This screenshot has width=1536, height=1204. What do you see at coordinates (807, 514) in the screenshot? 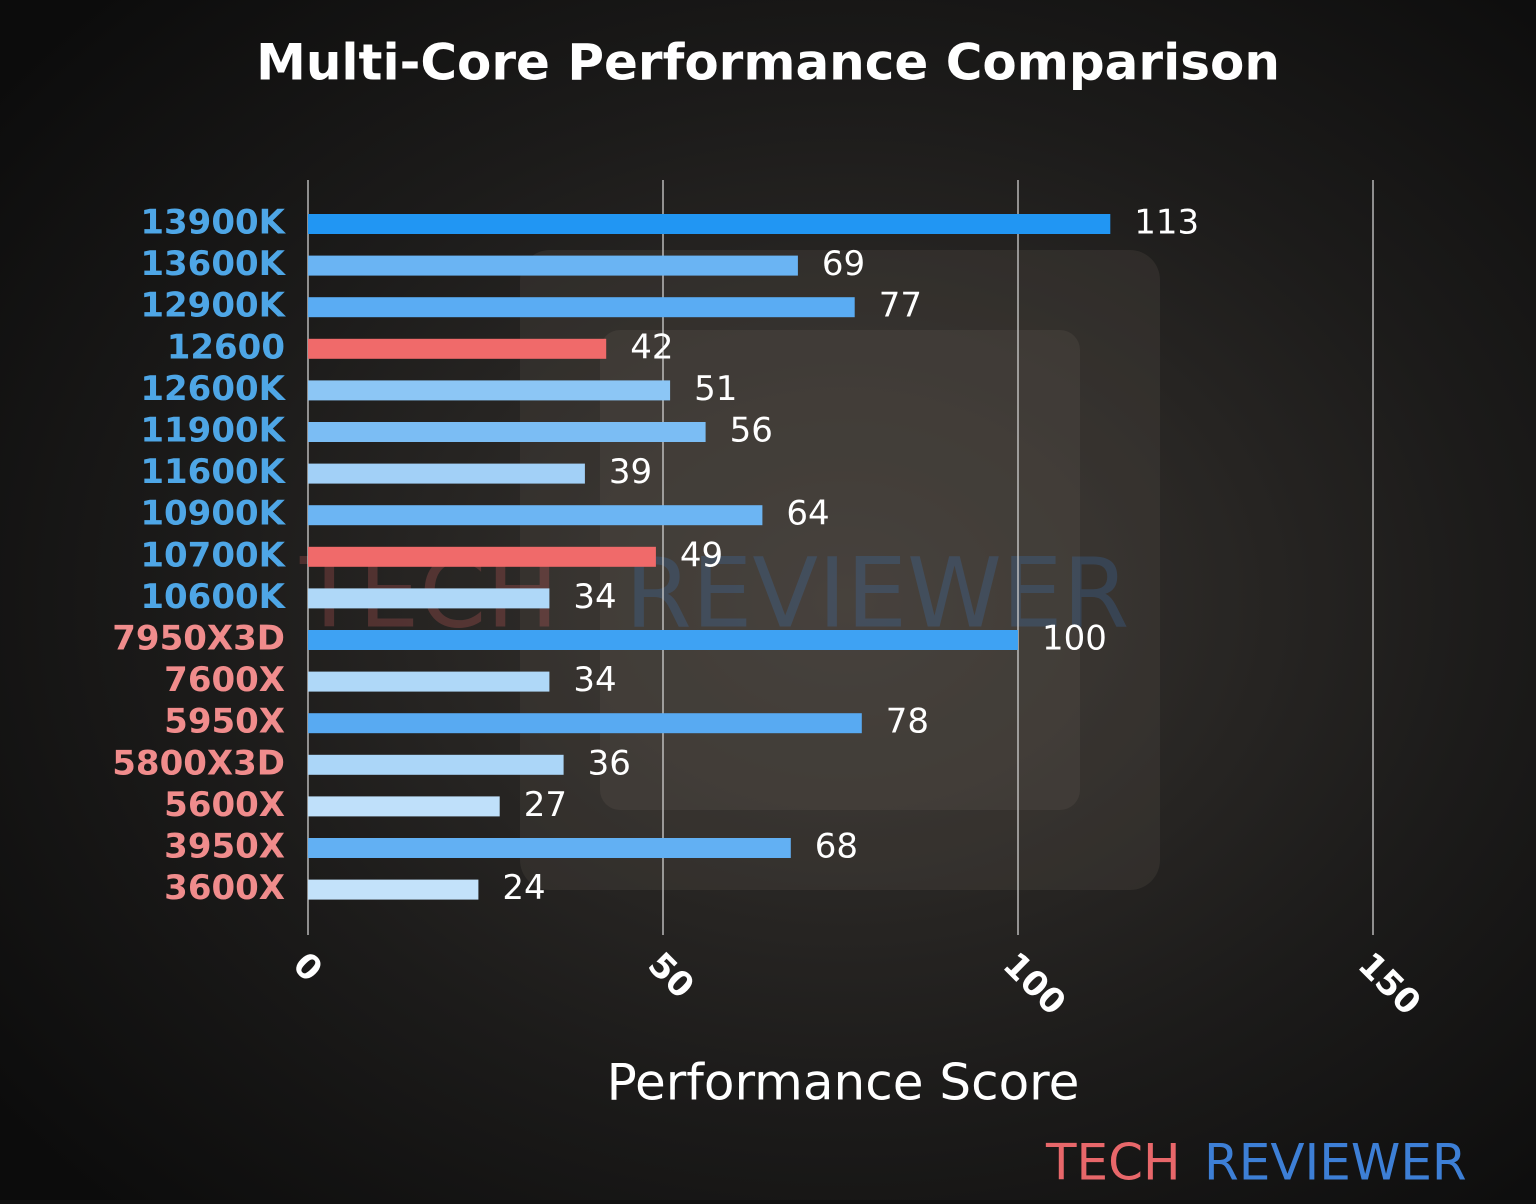
I see `value-label: 64` at bounding box center [807, 514].